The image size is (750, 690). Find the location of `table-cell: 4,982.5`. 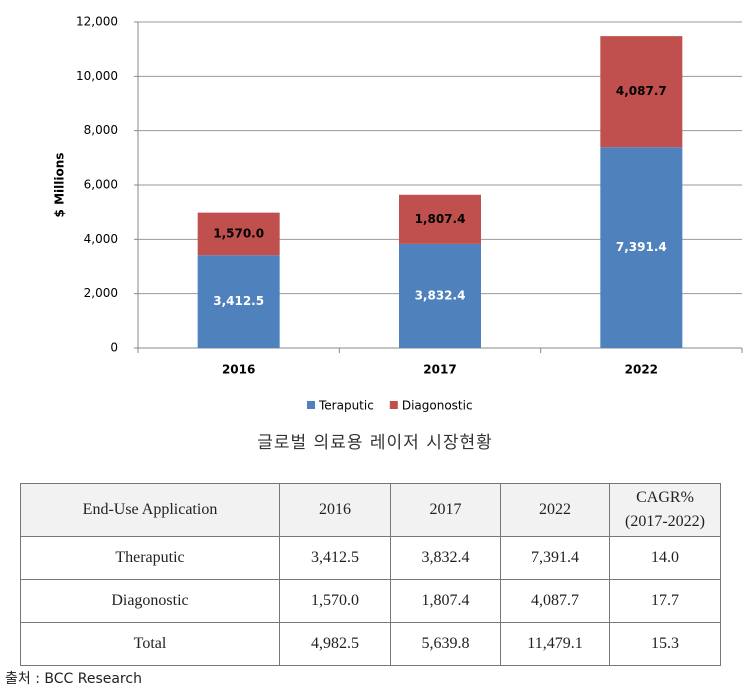

table-cell: 4,982.5 is located at coordinates (335, 644).